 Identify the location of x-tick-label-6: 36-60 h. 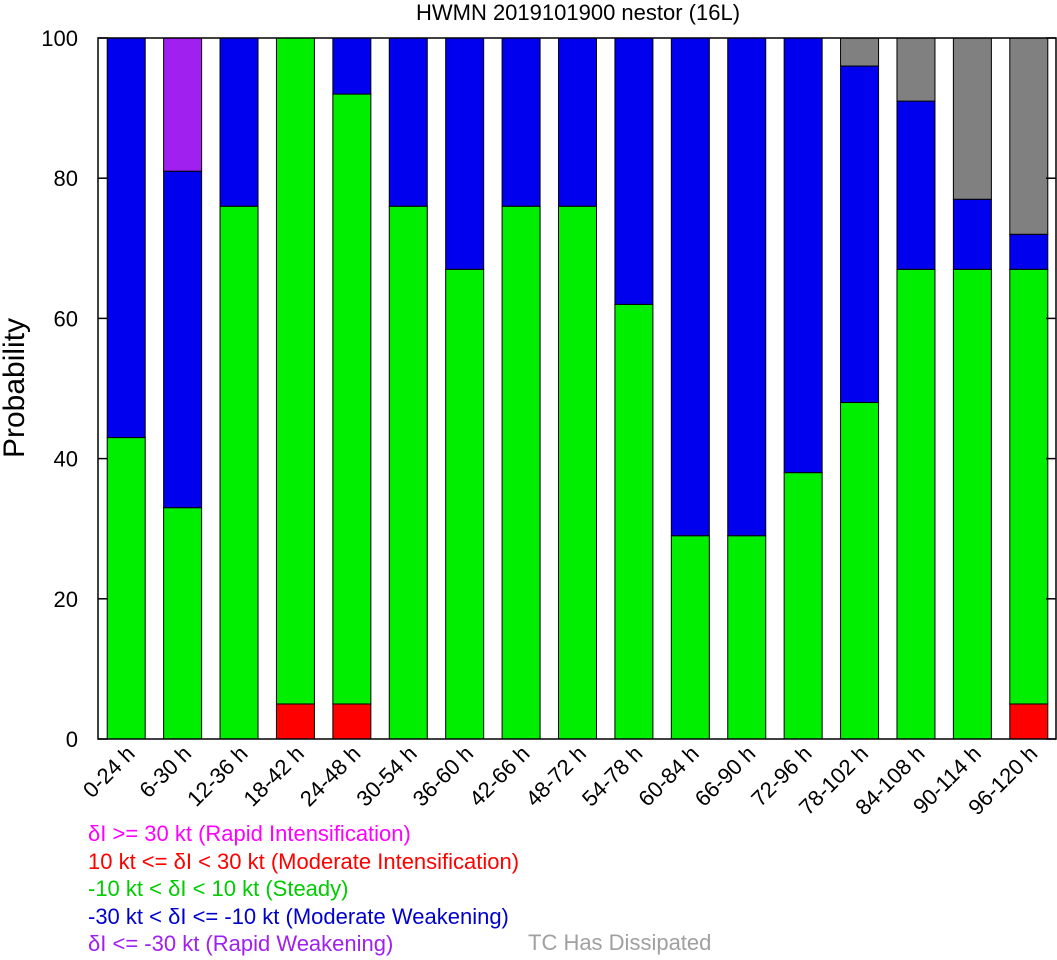
(443, 776).